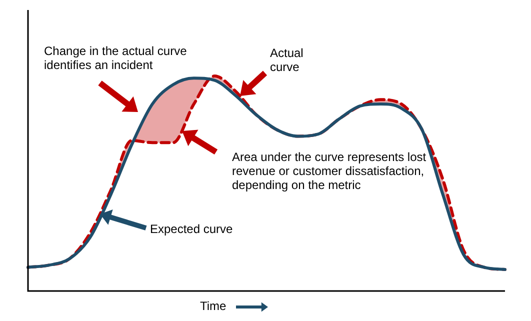 This screenshot has height=321, width=531. What do you see at coordinates (214, 306) in the screenshot?
I see `x-axis-title: Time` at bounding box center [214, 306].